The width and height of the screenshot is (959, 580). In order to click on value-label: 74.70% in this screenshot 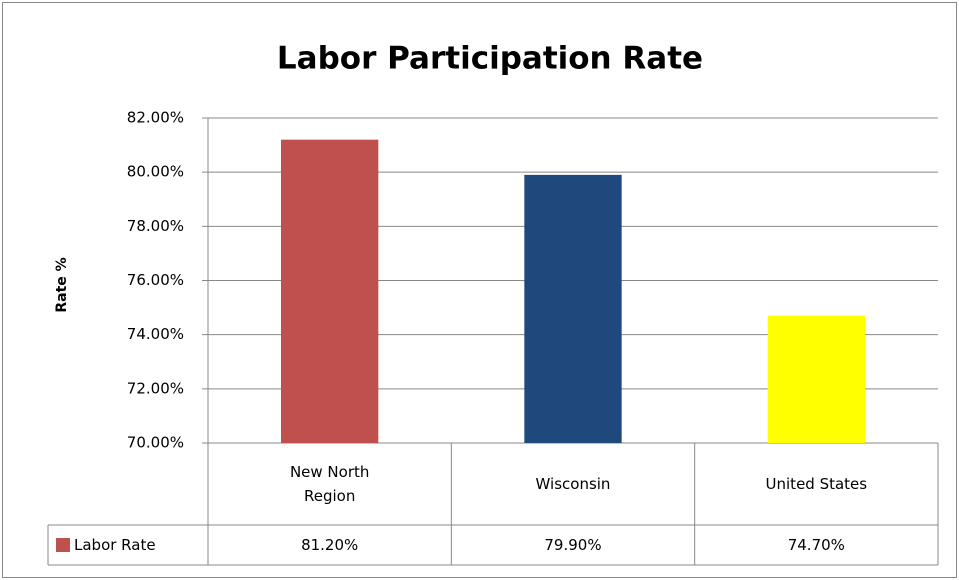, I will do `click(816, 545)`.